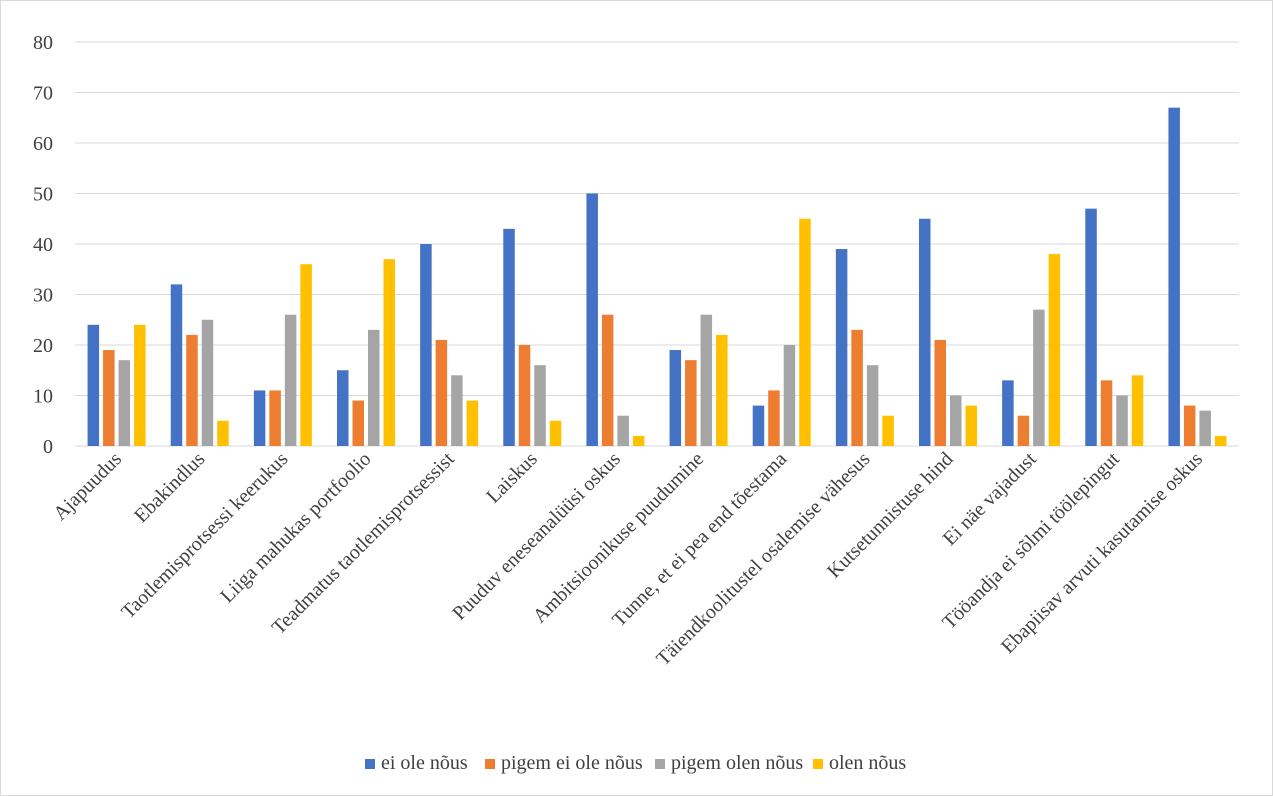 The width and height of the screenshot is (1273, 796). I want to click on y-tick-label: 10, so click(43, 397).